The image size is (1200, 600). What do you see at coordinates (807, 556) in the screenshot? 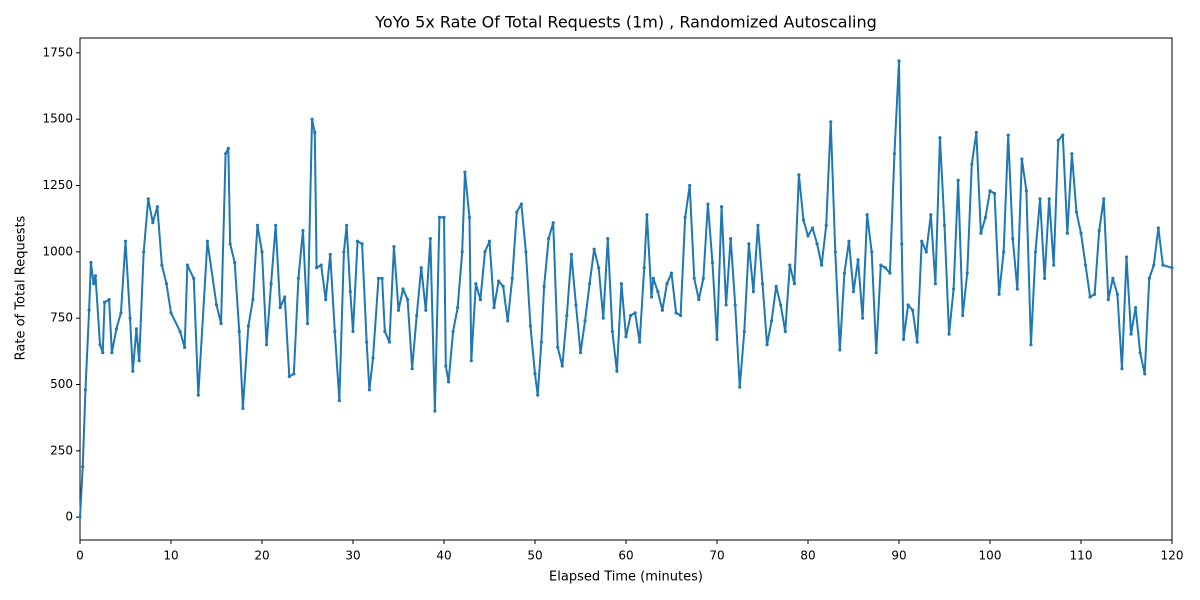
I see `x-tick-label: 80` at bounding box center [807, 556].